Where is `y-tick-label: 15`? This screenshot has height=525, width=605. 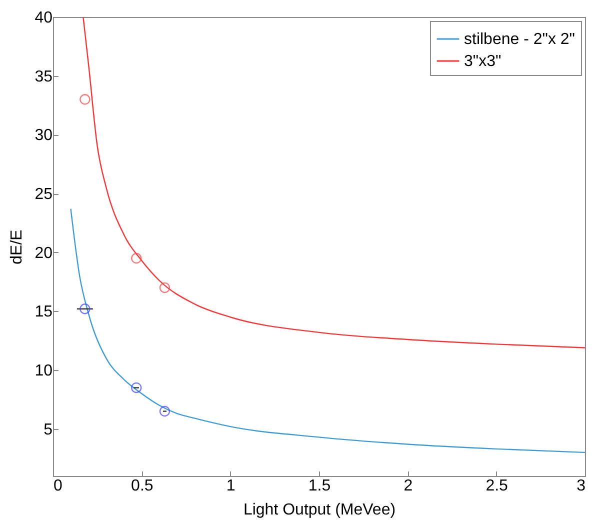 y-tick-label: 15 is located at coordinates (43, 312).